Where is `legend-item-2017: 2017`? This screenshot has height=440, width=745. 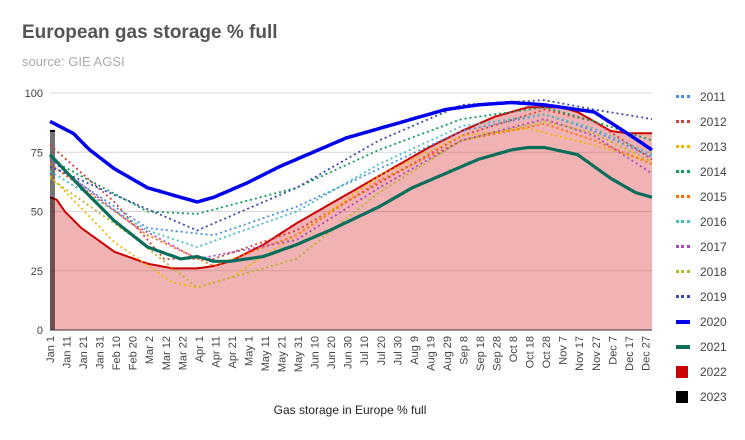
legend-item-2017: 2017 is located at coordinates (710, 246).